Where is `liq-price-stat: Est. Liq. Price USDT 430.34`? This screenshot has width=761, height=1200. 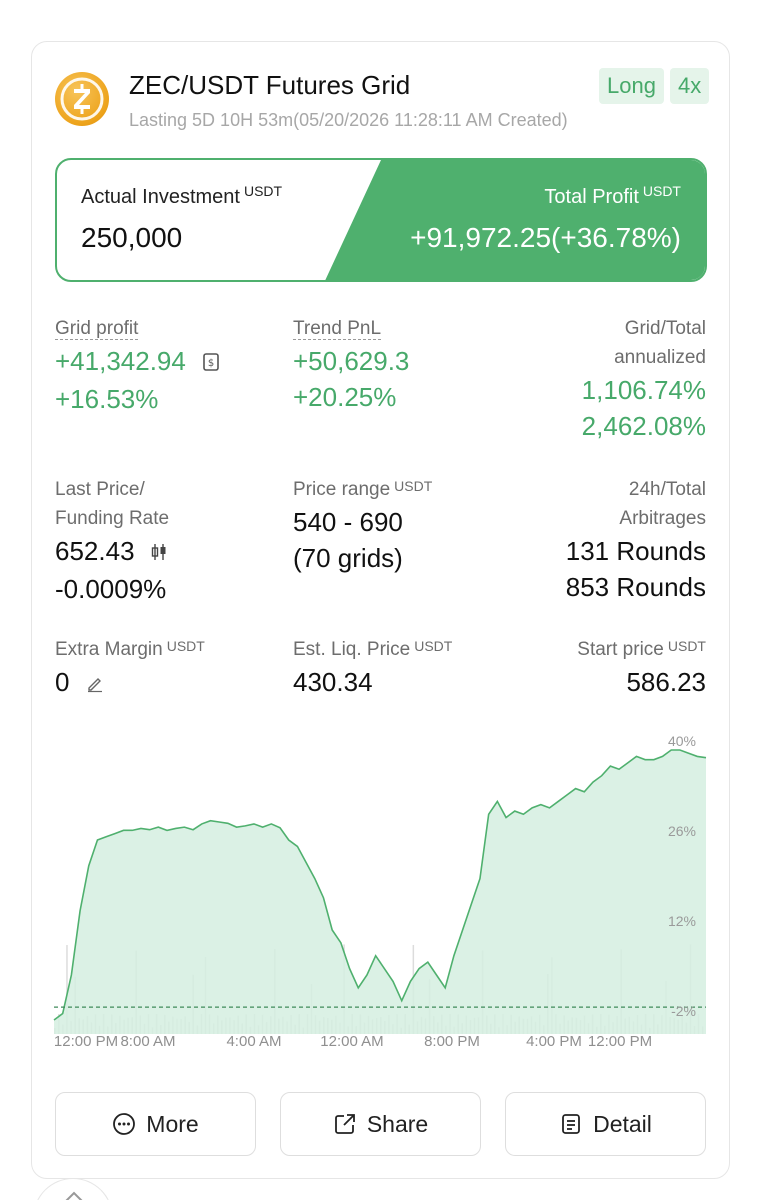
liq-price-stat: Est. Liq. Price USDT 430.34 is located at coordinates (372, 667).